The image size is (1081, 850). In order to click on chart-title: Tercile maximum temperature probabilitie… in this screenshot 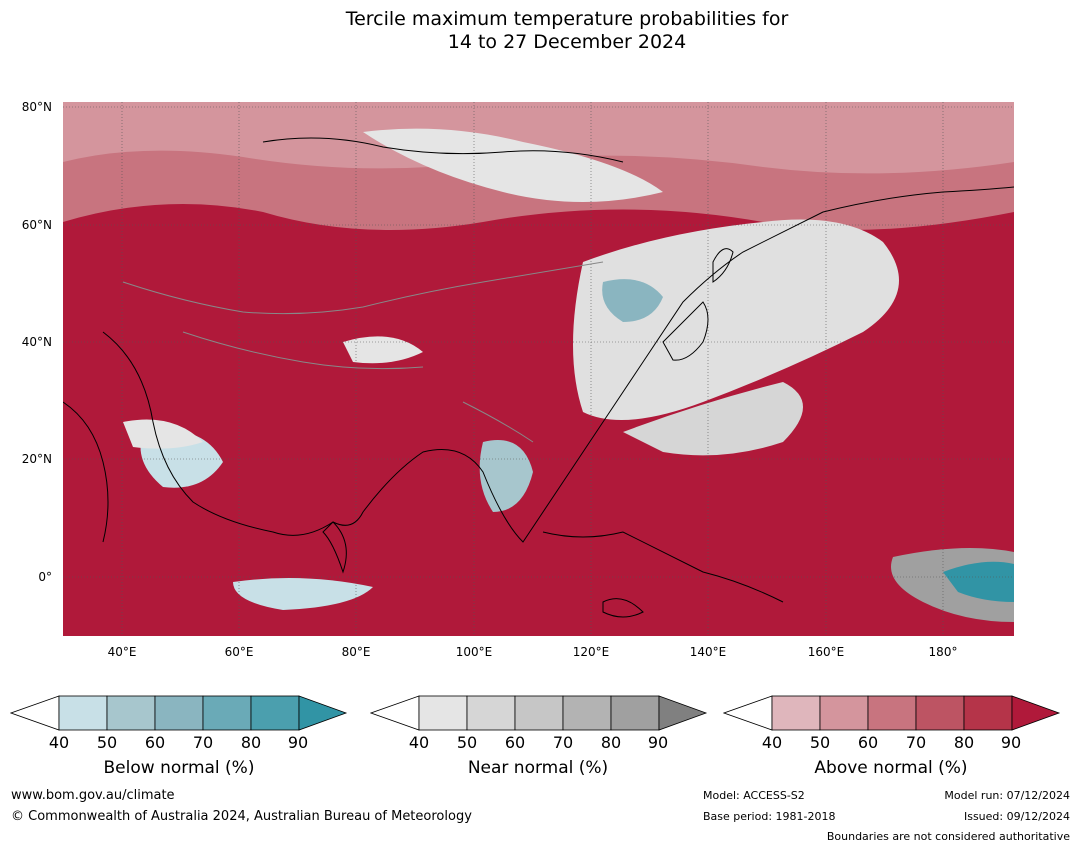, I will do `click(540, 31)`.